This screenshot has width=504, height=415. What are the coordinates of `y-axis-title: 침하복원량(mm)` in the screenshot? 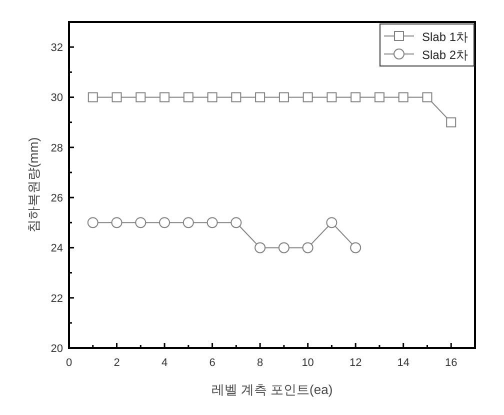 It's located at (33, 185).